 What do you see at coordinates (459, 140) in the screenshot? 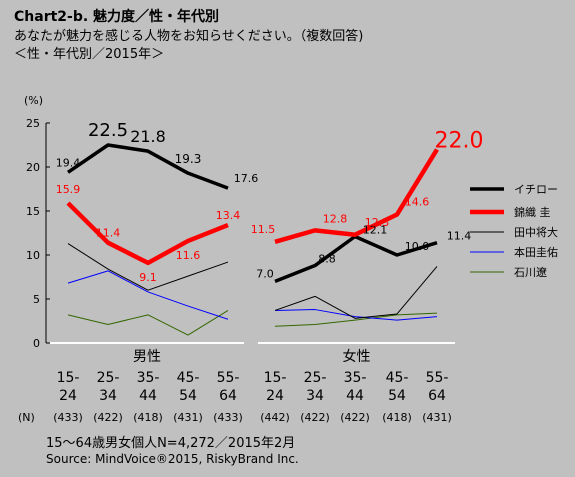
I see `data-label: 22.0` at bounding box center [459, 140].